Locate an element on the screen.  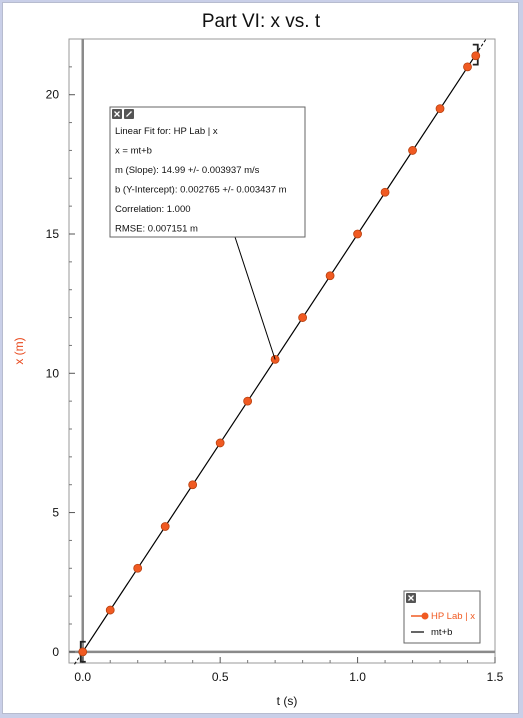
y-axis-label: x (m) is located at coordinates (19, 350).